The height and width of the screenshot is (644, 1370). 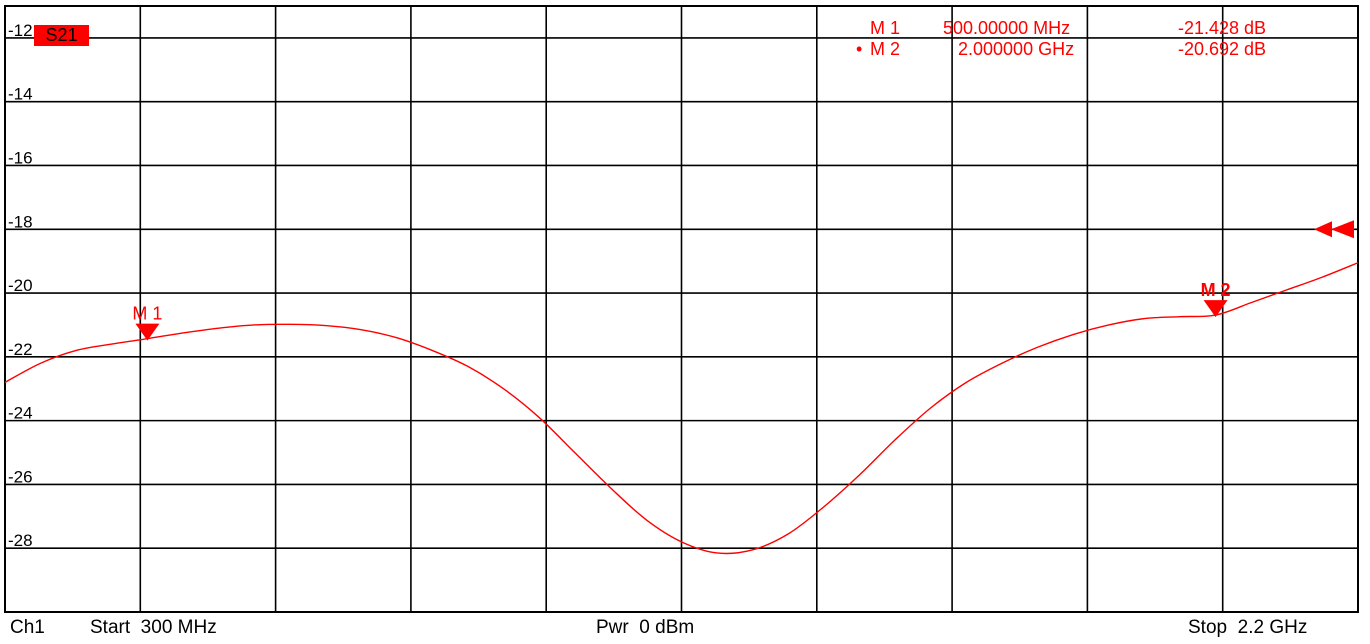 I want to click on y-tick-label: -22, so click(x=20, y=349).